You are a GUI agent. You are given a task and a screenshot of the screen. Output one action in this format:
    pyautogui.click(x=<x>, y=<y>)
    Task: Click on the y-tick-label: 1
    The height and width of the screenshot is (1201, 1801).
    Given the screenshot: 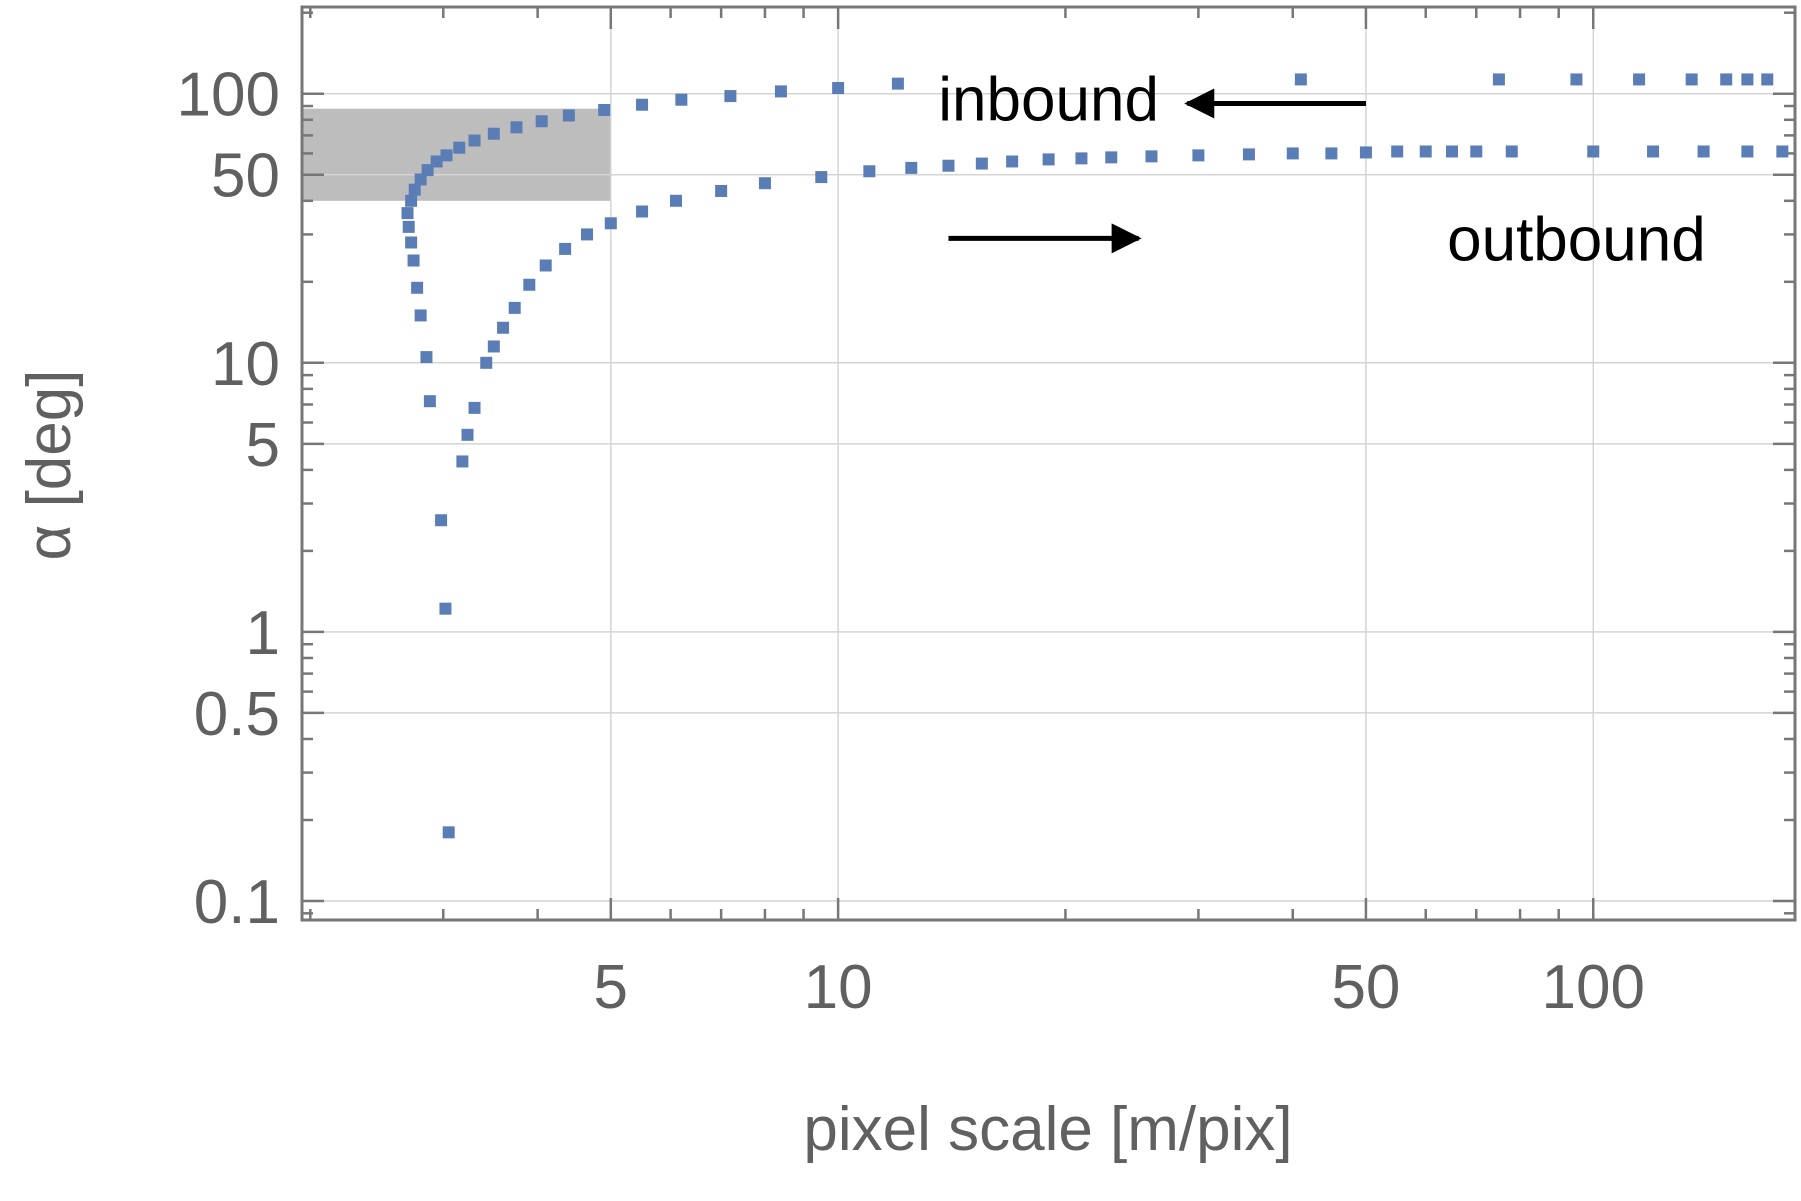 What is the action you would take?
    pyautogui.click(x=263, y=633)
    